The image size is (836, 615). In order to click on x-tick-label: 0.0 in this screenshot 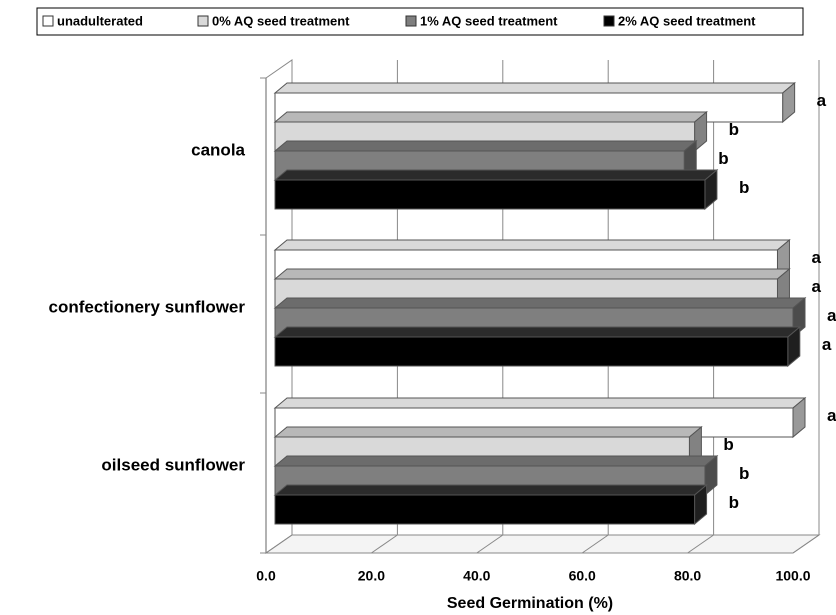, I will do `click(266, 576)`.